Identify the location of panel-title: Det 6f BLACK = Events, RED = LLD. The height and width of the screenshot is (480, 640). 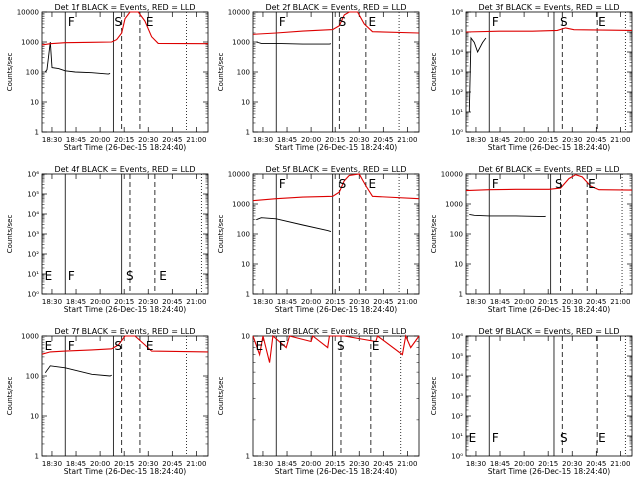
(548, 169).